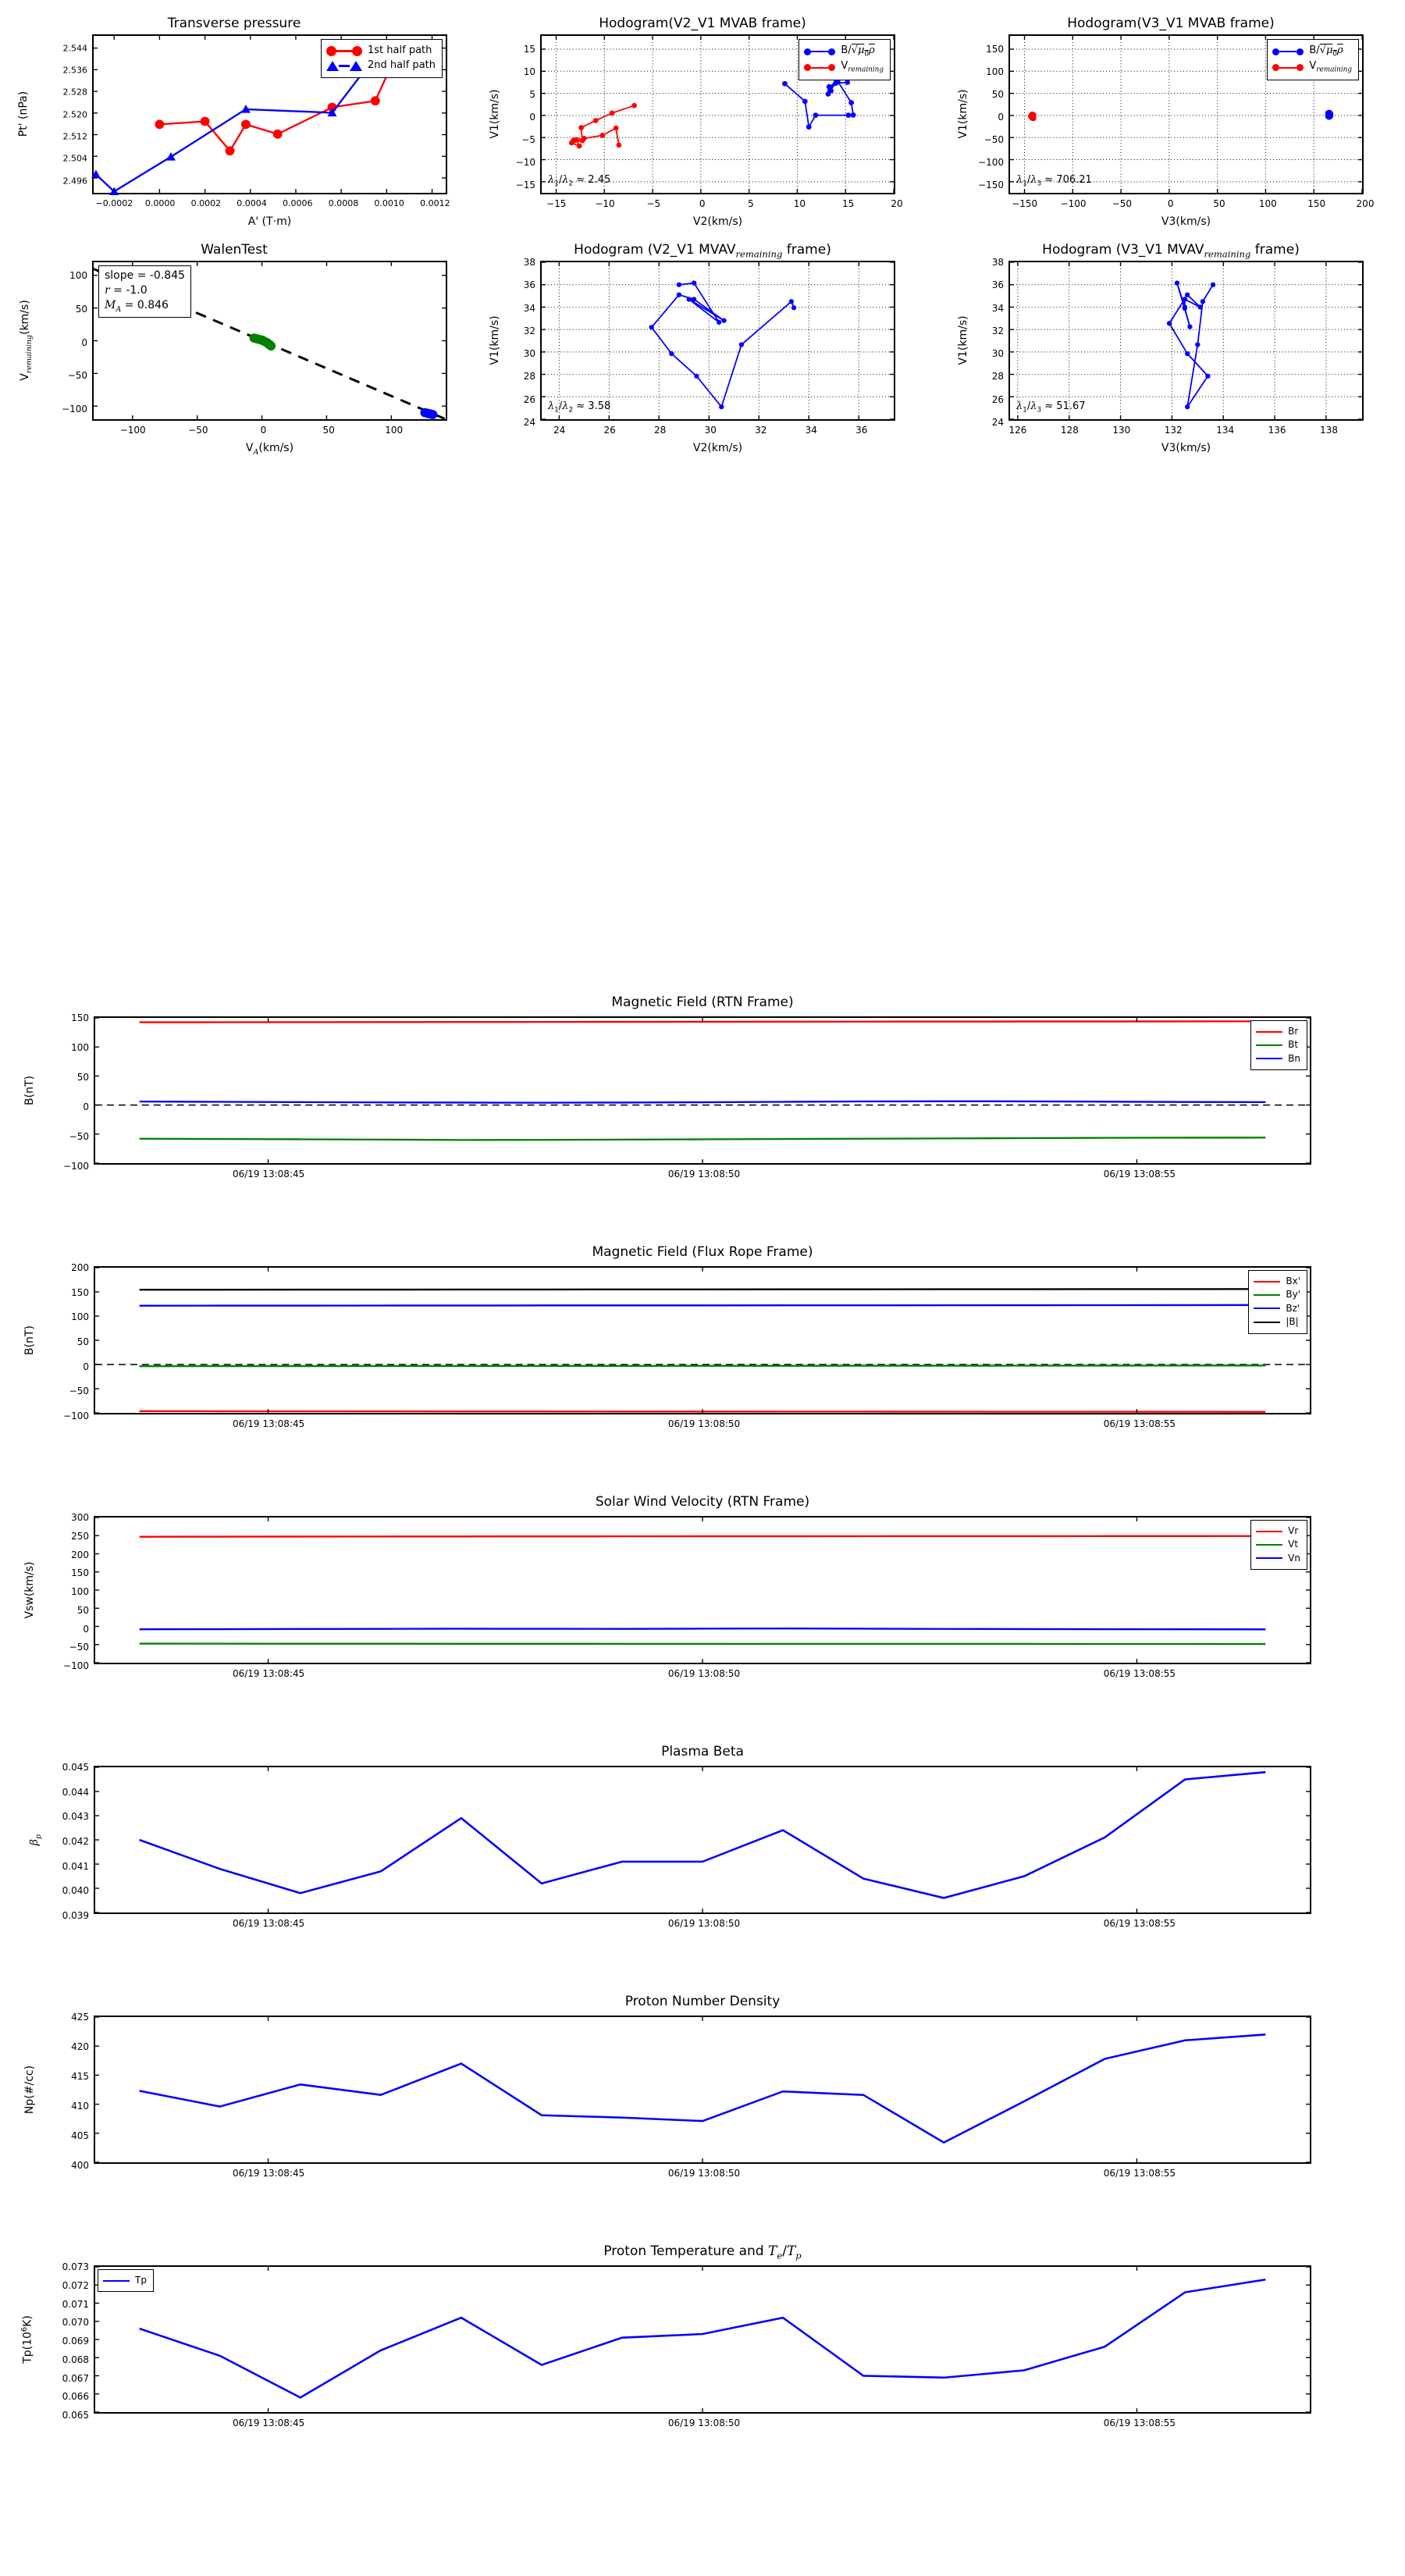  Describe the element at coordinates (529, 354) in the screenshot. I see `y-tick-label: 30` at that location.